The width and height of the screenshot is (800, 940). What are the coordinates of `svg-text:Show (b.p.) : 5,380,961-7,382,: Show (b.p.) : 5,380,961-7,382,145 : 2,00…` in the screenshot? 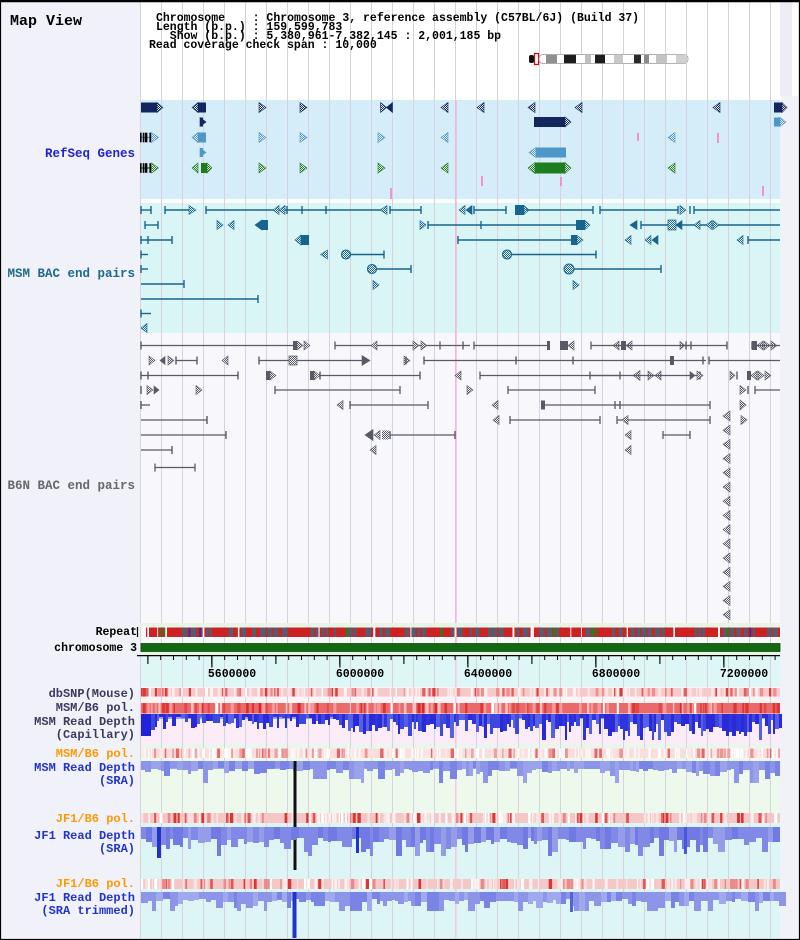 It's located at (328, 36).